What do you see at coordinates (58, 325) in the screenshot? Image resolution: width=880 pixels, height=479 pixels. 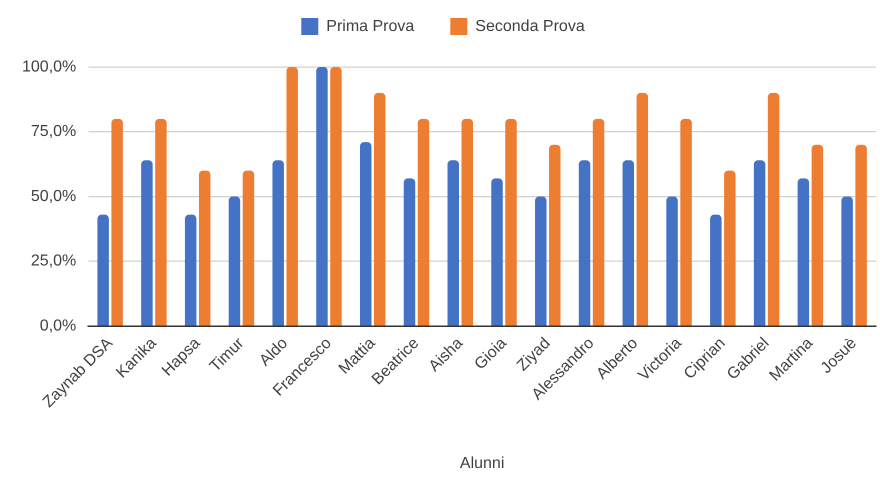 I see `y-tick-label: 0,0%` at bounding box center [58, 325].